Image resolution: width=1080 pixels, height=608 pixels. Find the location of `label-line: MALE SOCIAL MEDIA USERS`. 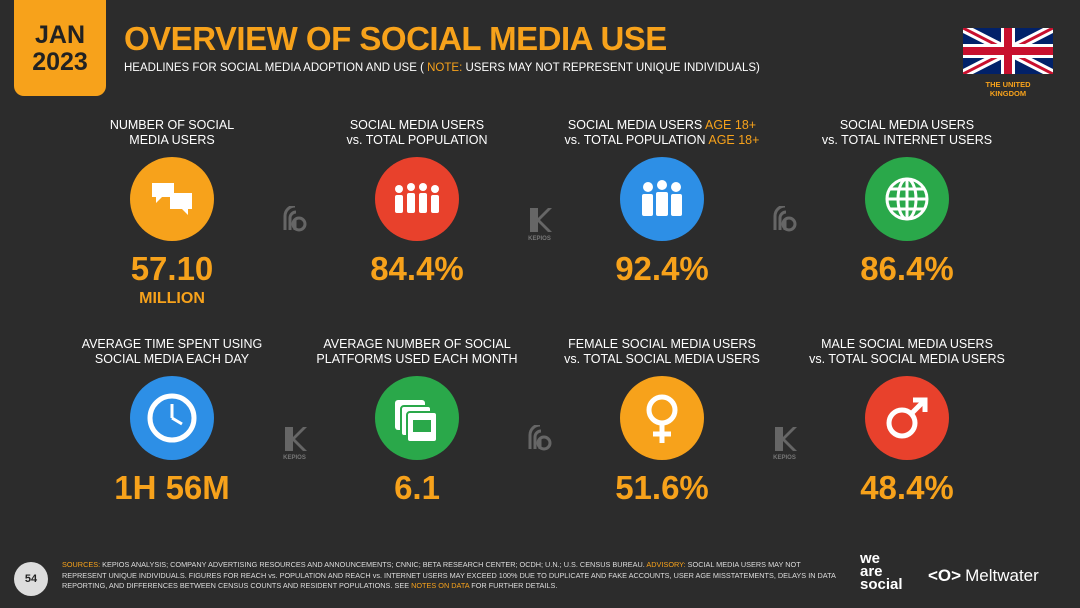

label-line: MALE SOCIAL MEDIA USERS is located at coordinates (907, 344).